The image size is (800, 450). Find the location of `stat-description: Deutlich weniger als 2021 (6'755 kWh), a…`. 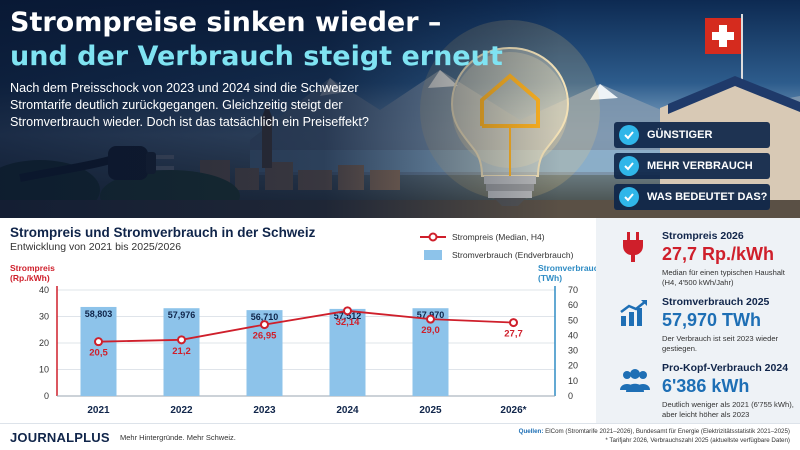

stat-description: Deutlich weniger als 2021 (6'755 kWh), a… is located at coordinates (728, 409).